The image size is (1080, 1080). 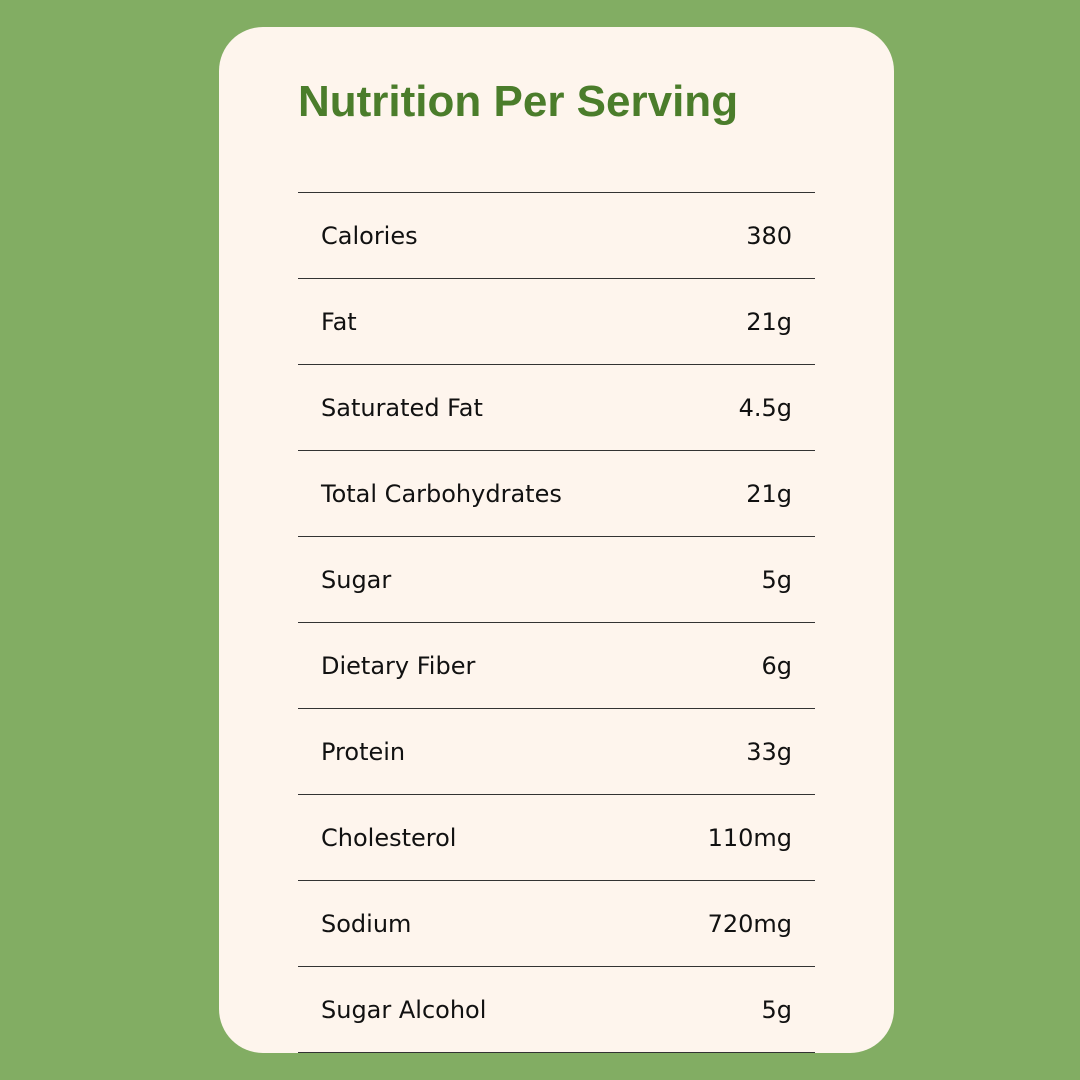 I want to click on nutrient-amount: 33g, so click(x=769, y=751).